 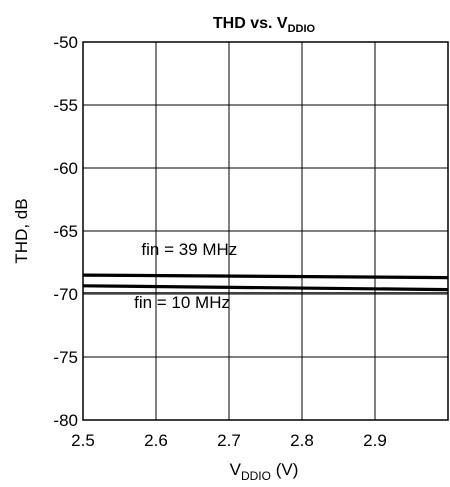 What do you see at coordinates (65, 105) in the screenshot?
I see `y-tick-label-1: -55` at bounding box center [65, 105].